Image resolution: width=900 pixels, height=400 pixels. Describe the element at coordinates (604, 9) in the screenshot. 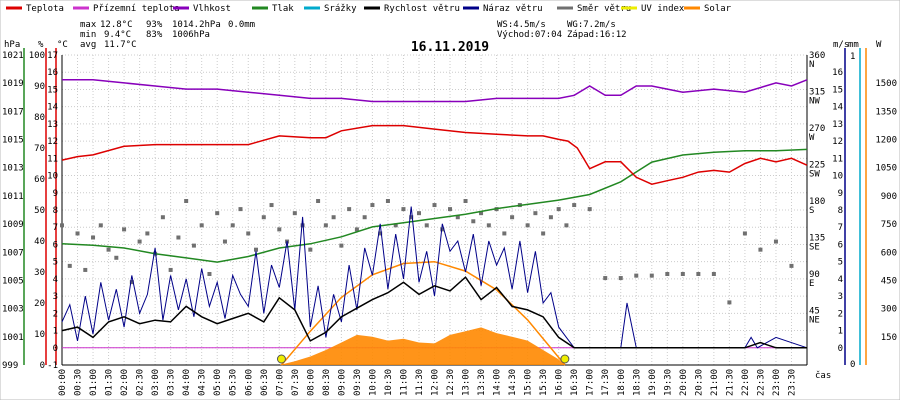

I see `legend-label: Směr větru` at that location.